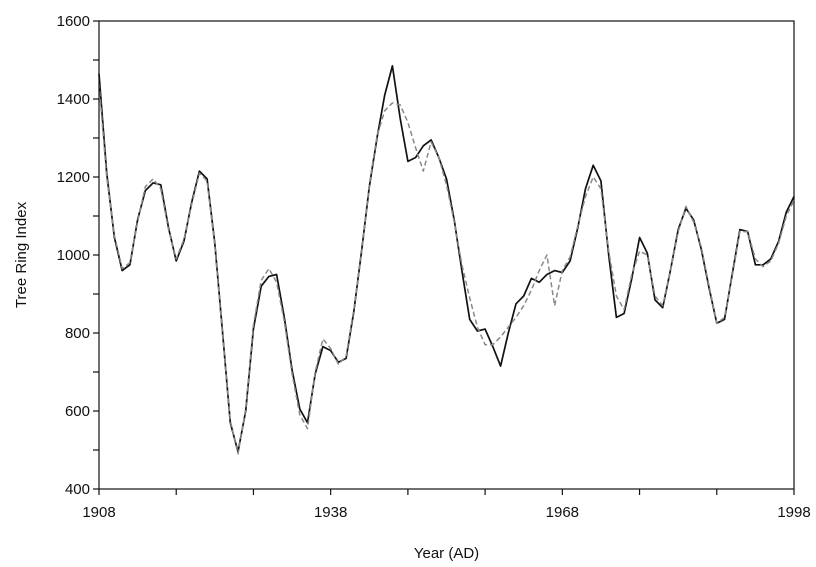 This screenshot has width=816, height=567. Describe the element at coordinates (98, 512) in the screenshot. I see `x-tick-label: 1908` at that location.